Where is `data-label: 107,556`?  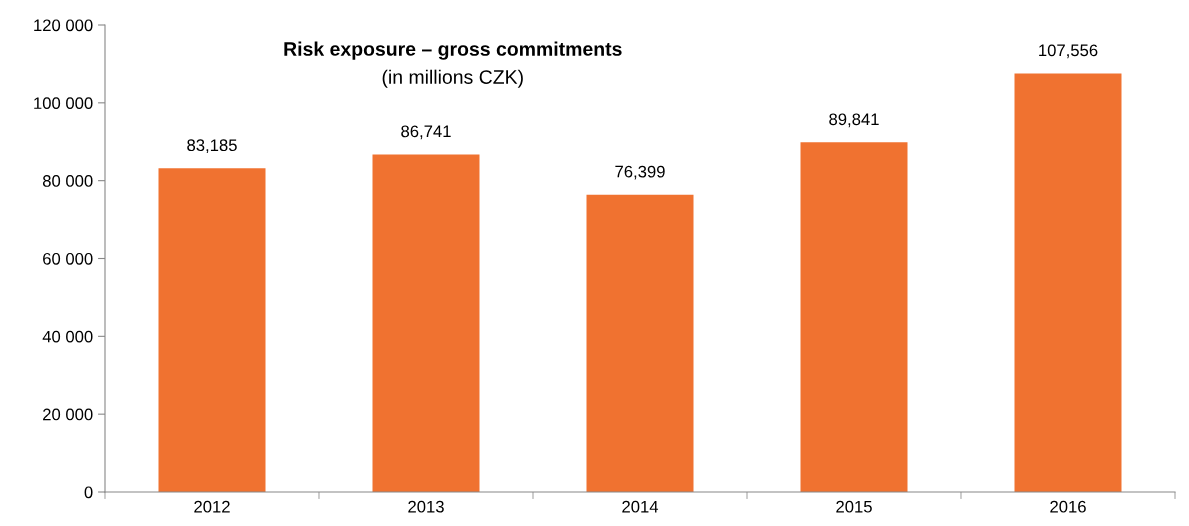 data-label: 107,556 is located at coordinates (1068, 51).